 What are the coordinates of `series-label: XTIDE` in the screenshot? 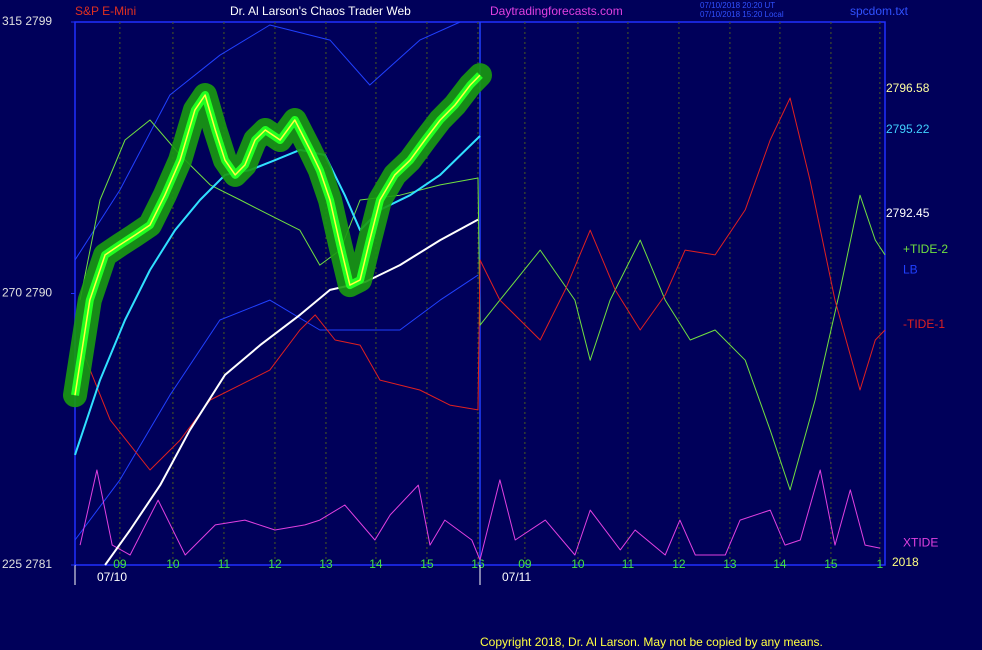 It's located at (920, 542).